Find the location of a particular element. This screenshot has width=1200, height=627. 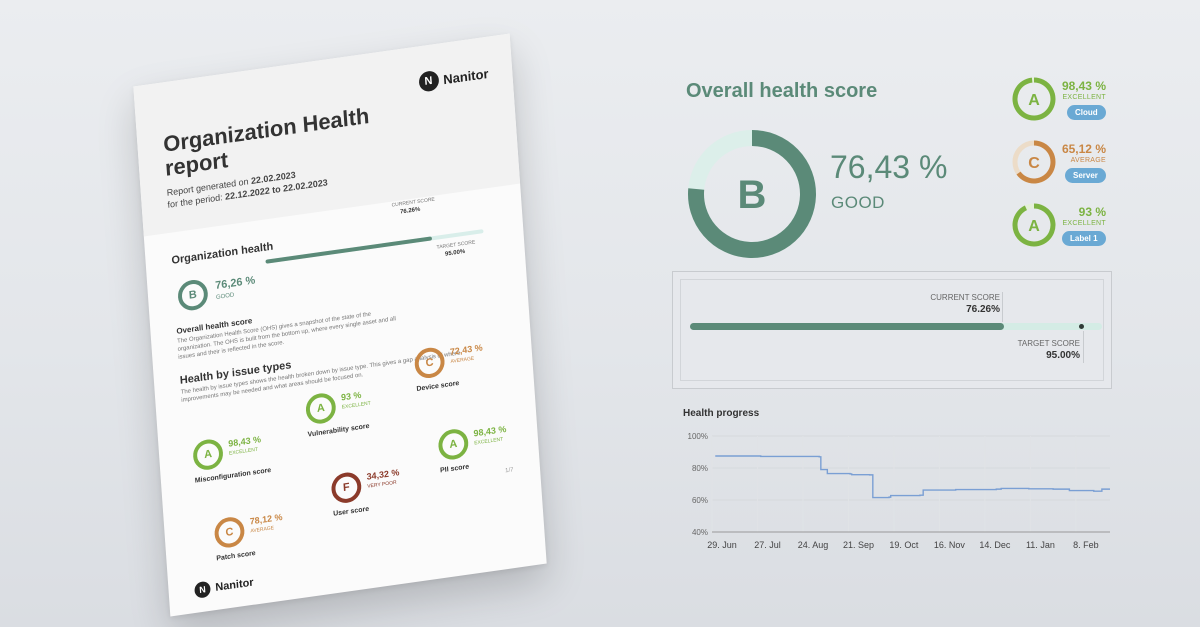

sub-score-gauge: C is located at coordinates (1034, 162).